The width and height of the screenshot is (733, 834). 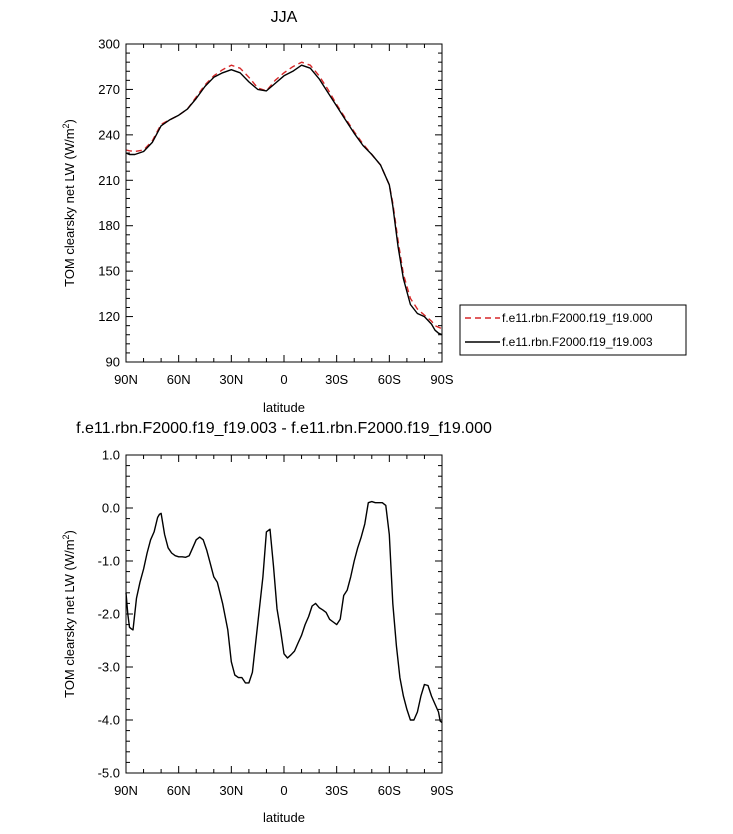 What do you see at coordinates (109, 44) in the screenshot?
I see `y-tick-label: 300` at bounding box center [109, 44].